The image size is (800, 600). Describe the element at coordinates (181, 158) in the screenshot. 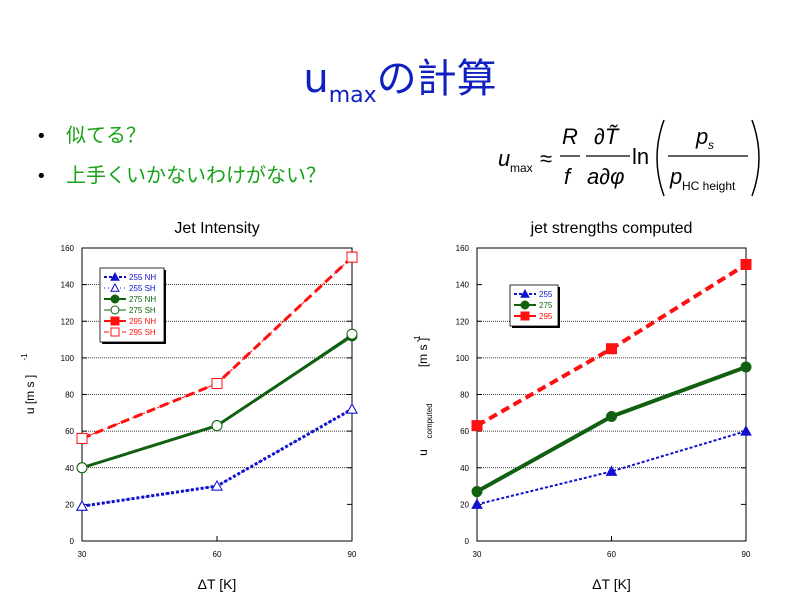

I see `bullet-list: • 似てる？ • 上手くいかないわけがない？` at that location.